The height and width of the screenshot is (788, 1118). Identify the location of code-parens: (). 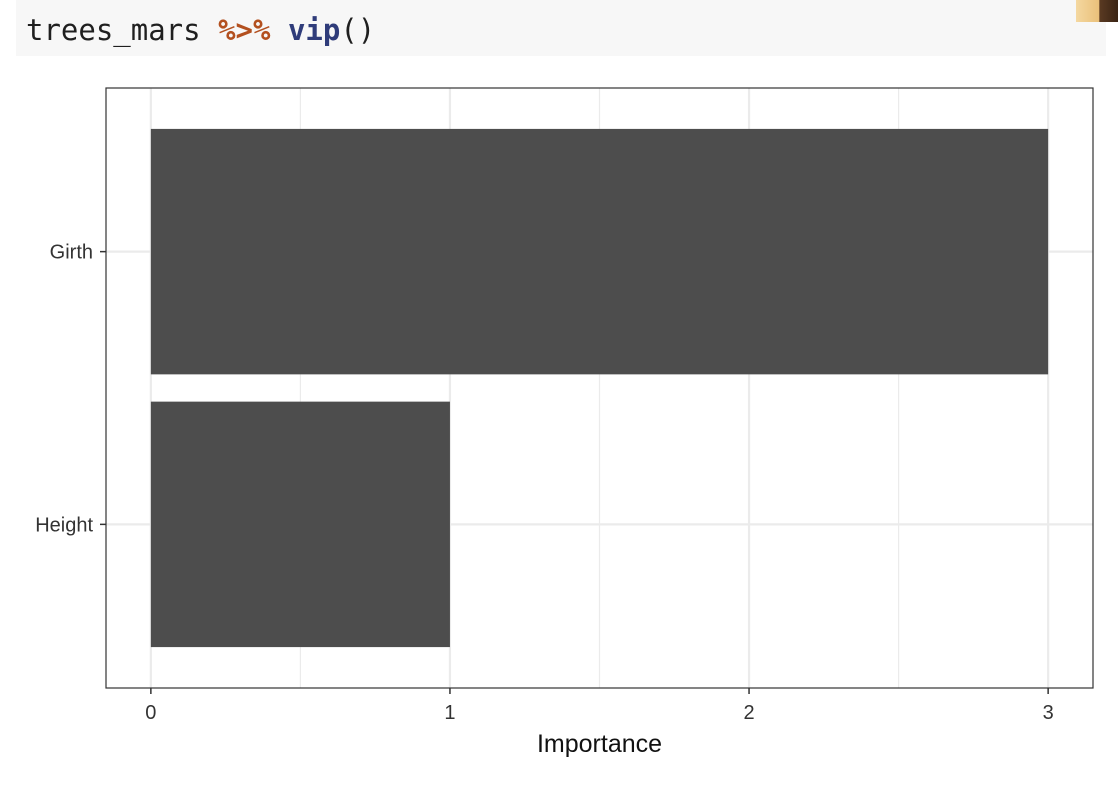
(358, 30).